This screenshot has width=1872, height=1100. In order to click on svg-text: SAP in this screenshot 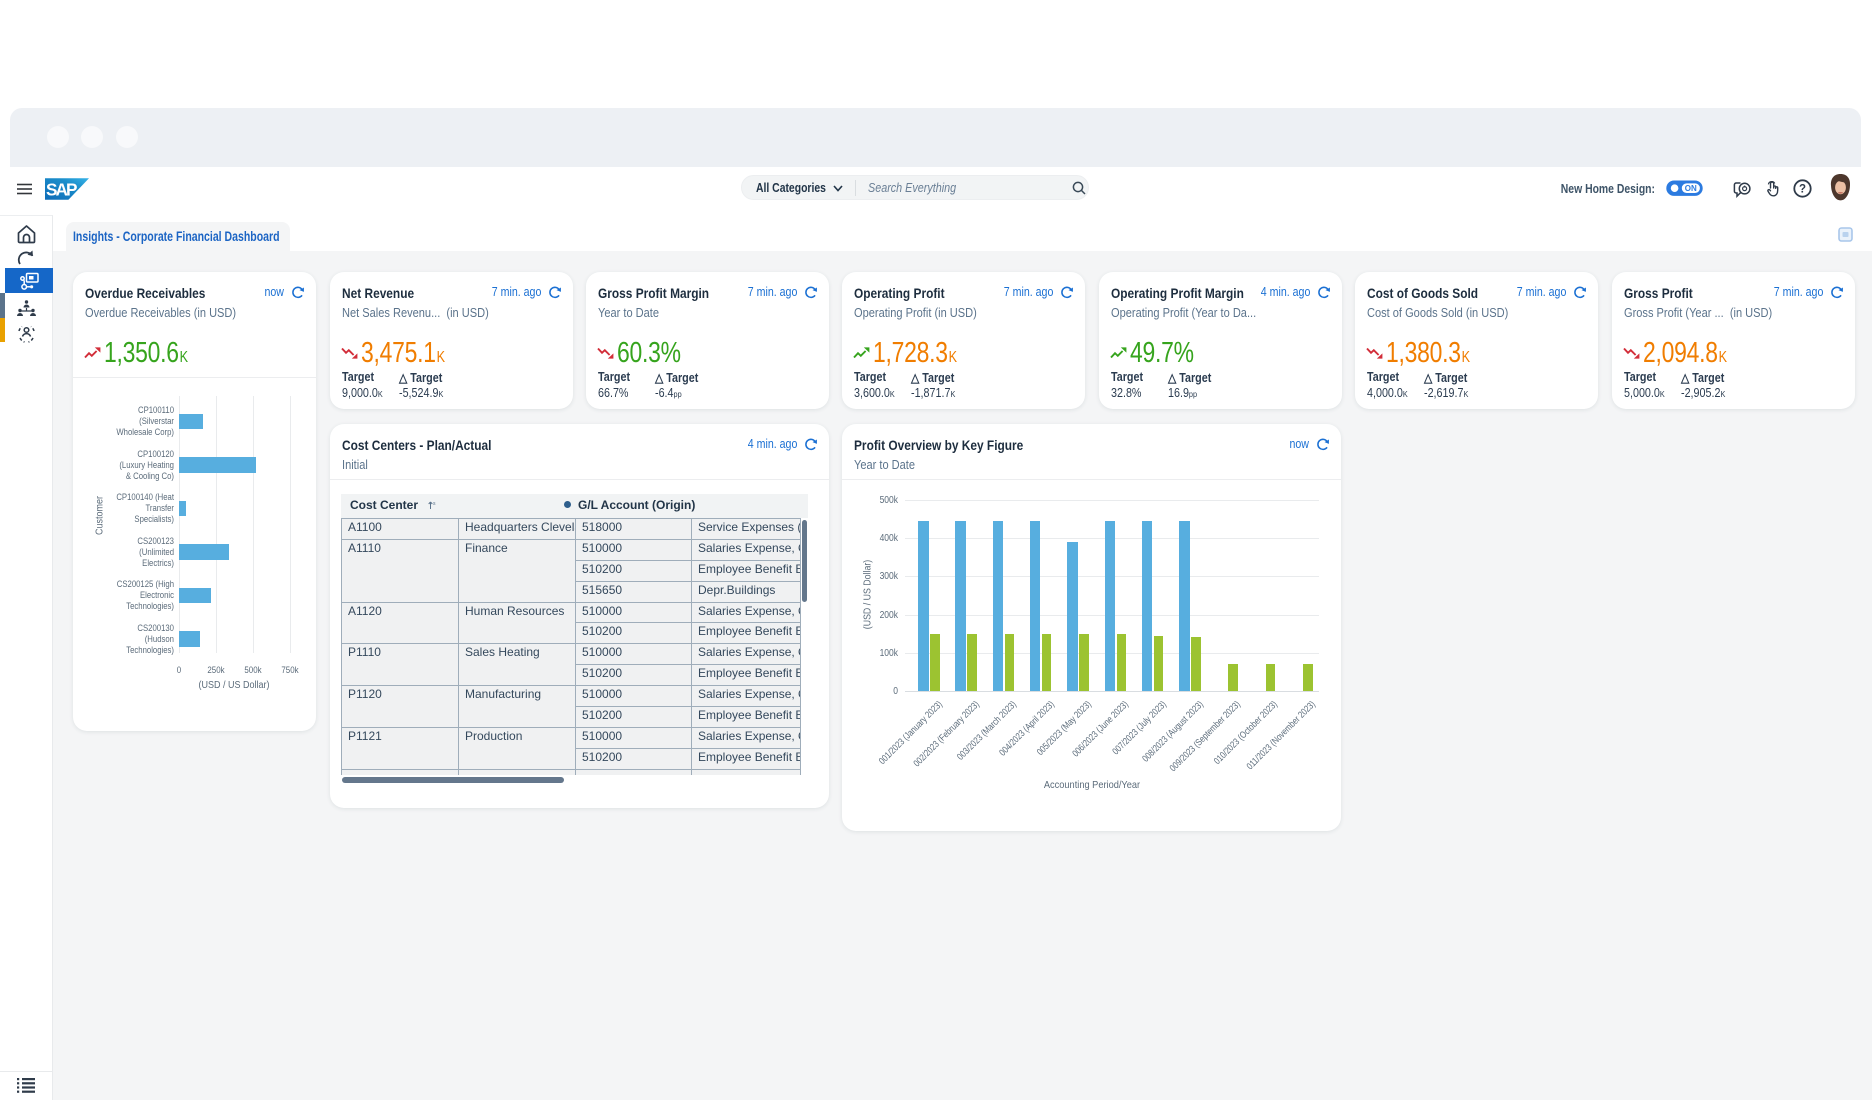, I will do `click(62, 189)`.